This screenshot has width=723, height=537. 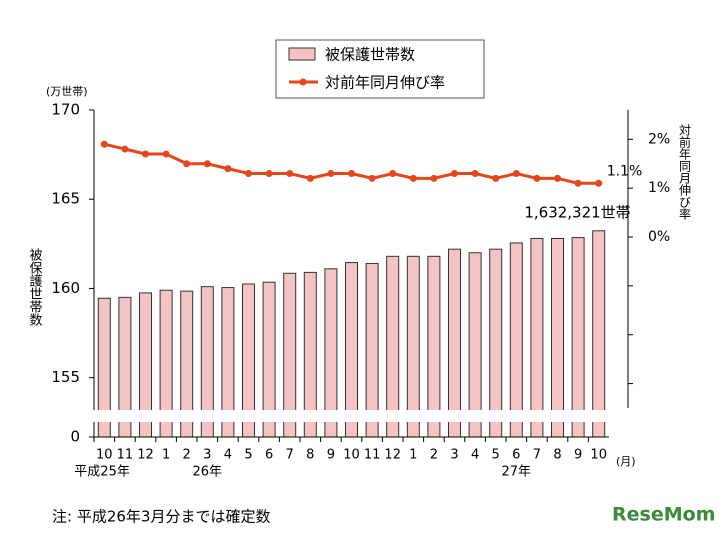 I want to click on y-tick-label: 165, so click(x=65, y=199).